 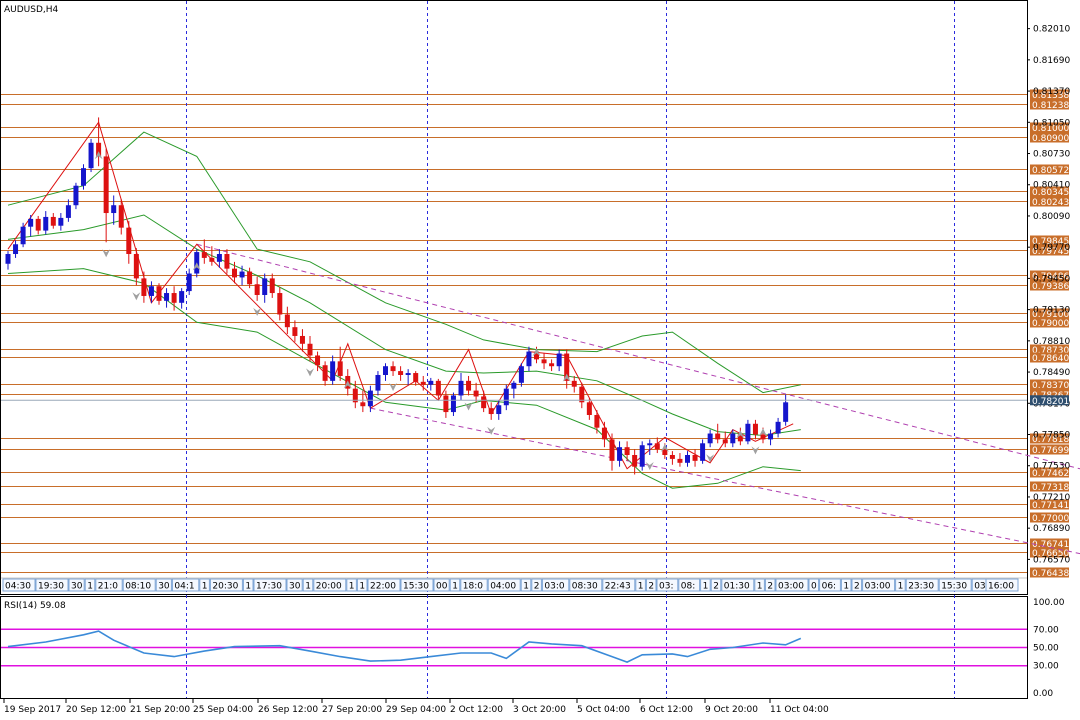 I want to click on level-tag-label: 0.77318, so click(x=1050, y=488).